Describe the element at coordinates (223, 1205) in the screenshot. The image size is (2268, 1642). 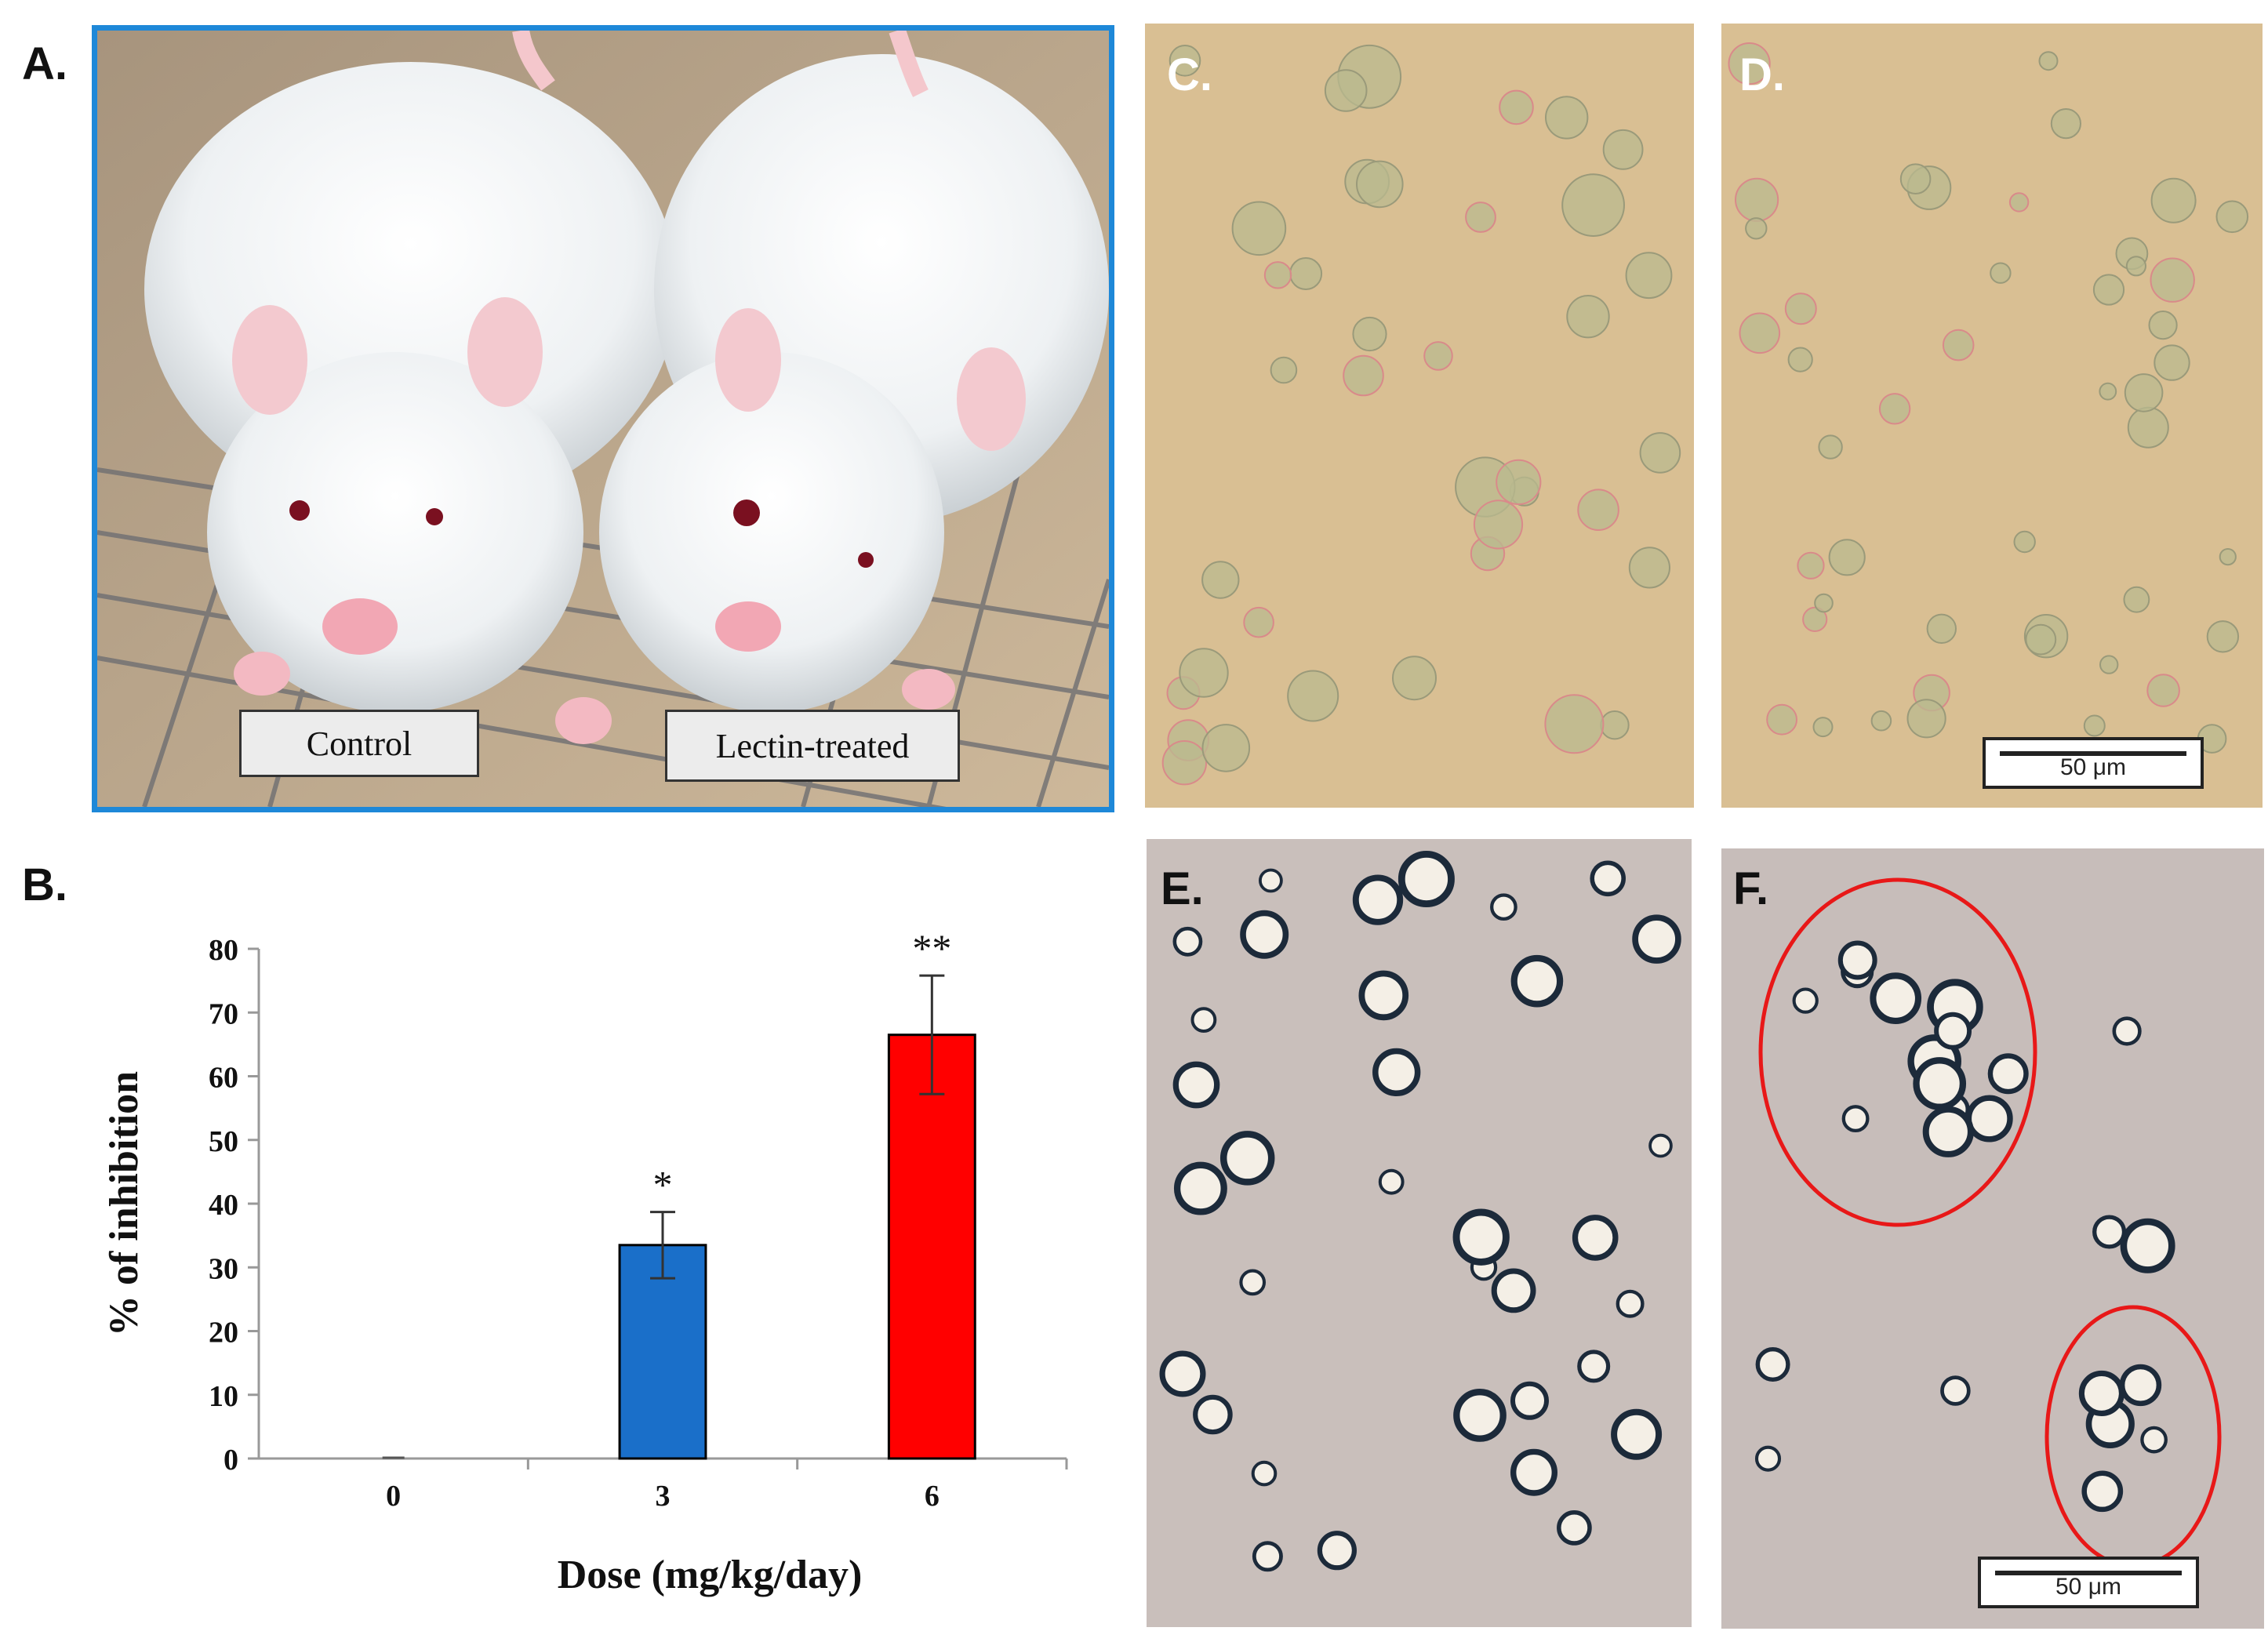
I see `y-tick-label: 40` at that location.